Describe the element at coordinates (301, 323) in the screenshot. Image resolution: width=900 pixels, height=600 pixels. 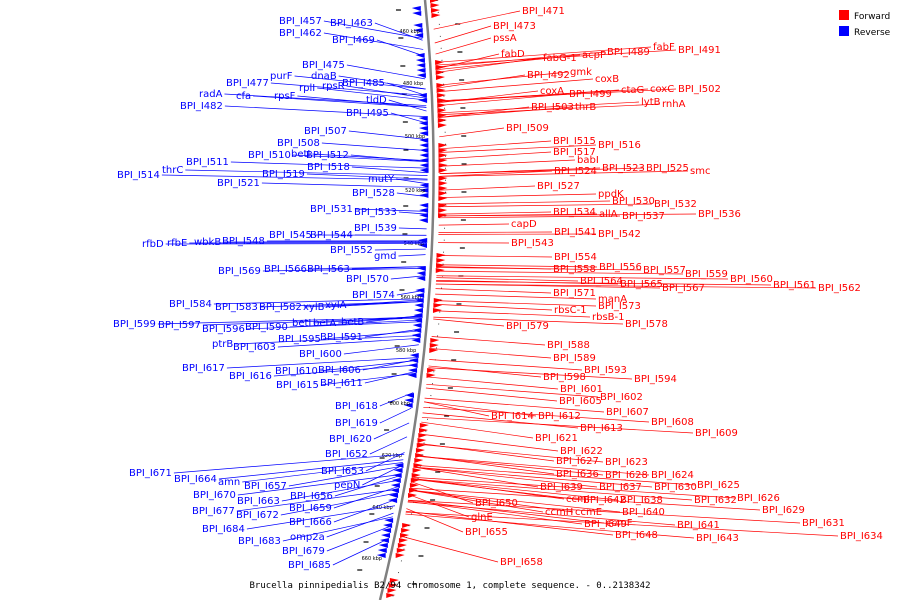
I see `reverse-gene-label: betI` at that location.